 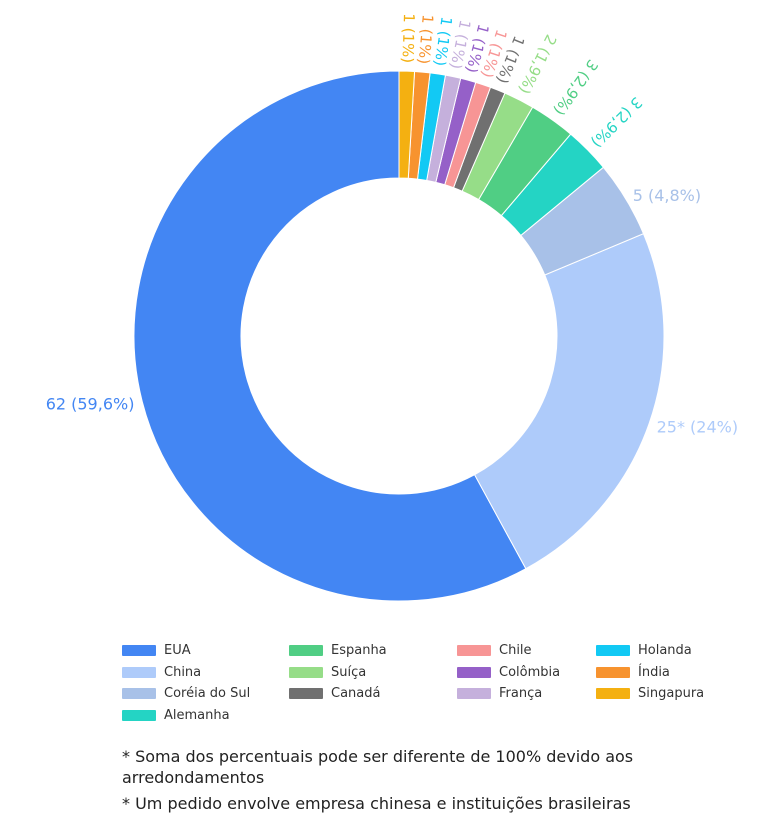 I want to click on slice-label-espanha: 3 (2,9%), so click(x=576, y=87).